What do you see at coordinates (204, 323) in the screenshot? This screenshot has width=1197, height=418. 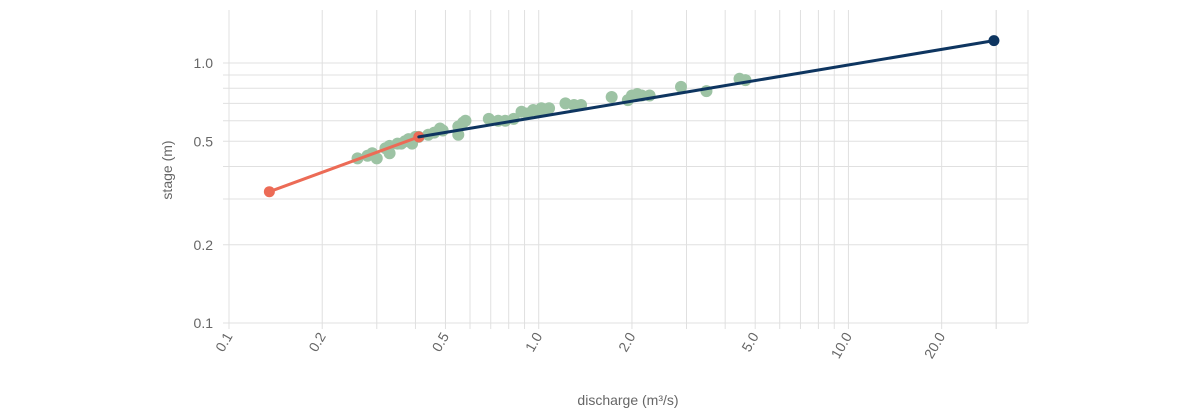 I see `y-tick-label: 0.1` at bounding box center [204, 323].